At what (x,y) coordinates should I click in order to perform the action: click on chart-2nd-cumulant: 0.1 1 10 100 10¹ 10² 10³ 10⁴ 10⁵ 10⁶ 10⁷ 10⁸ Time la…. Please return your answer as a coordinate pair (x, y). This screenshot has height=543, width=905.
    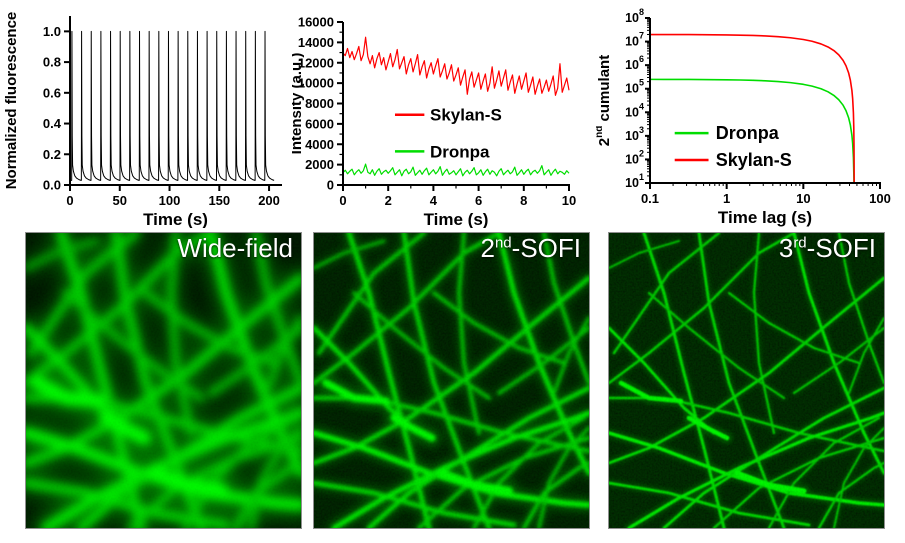
    Looking at the image, I should click on (750, 114).